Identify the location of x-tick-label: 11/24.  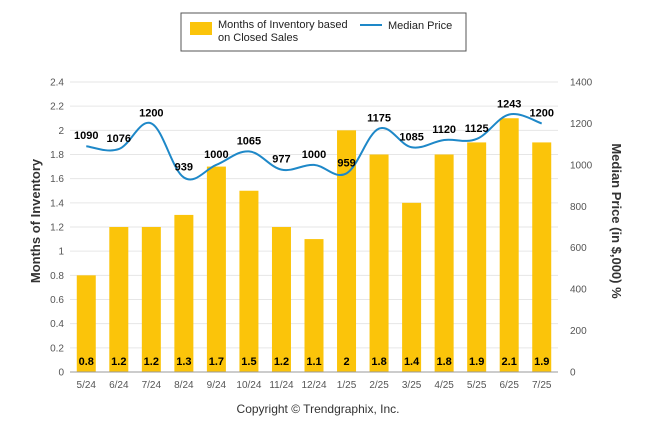
(281, 385).